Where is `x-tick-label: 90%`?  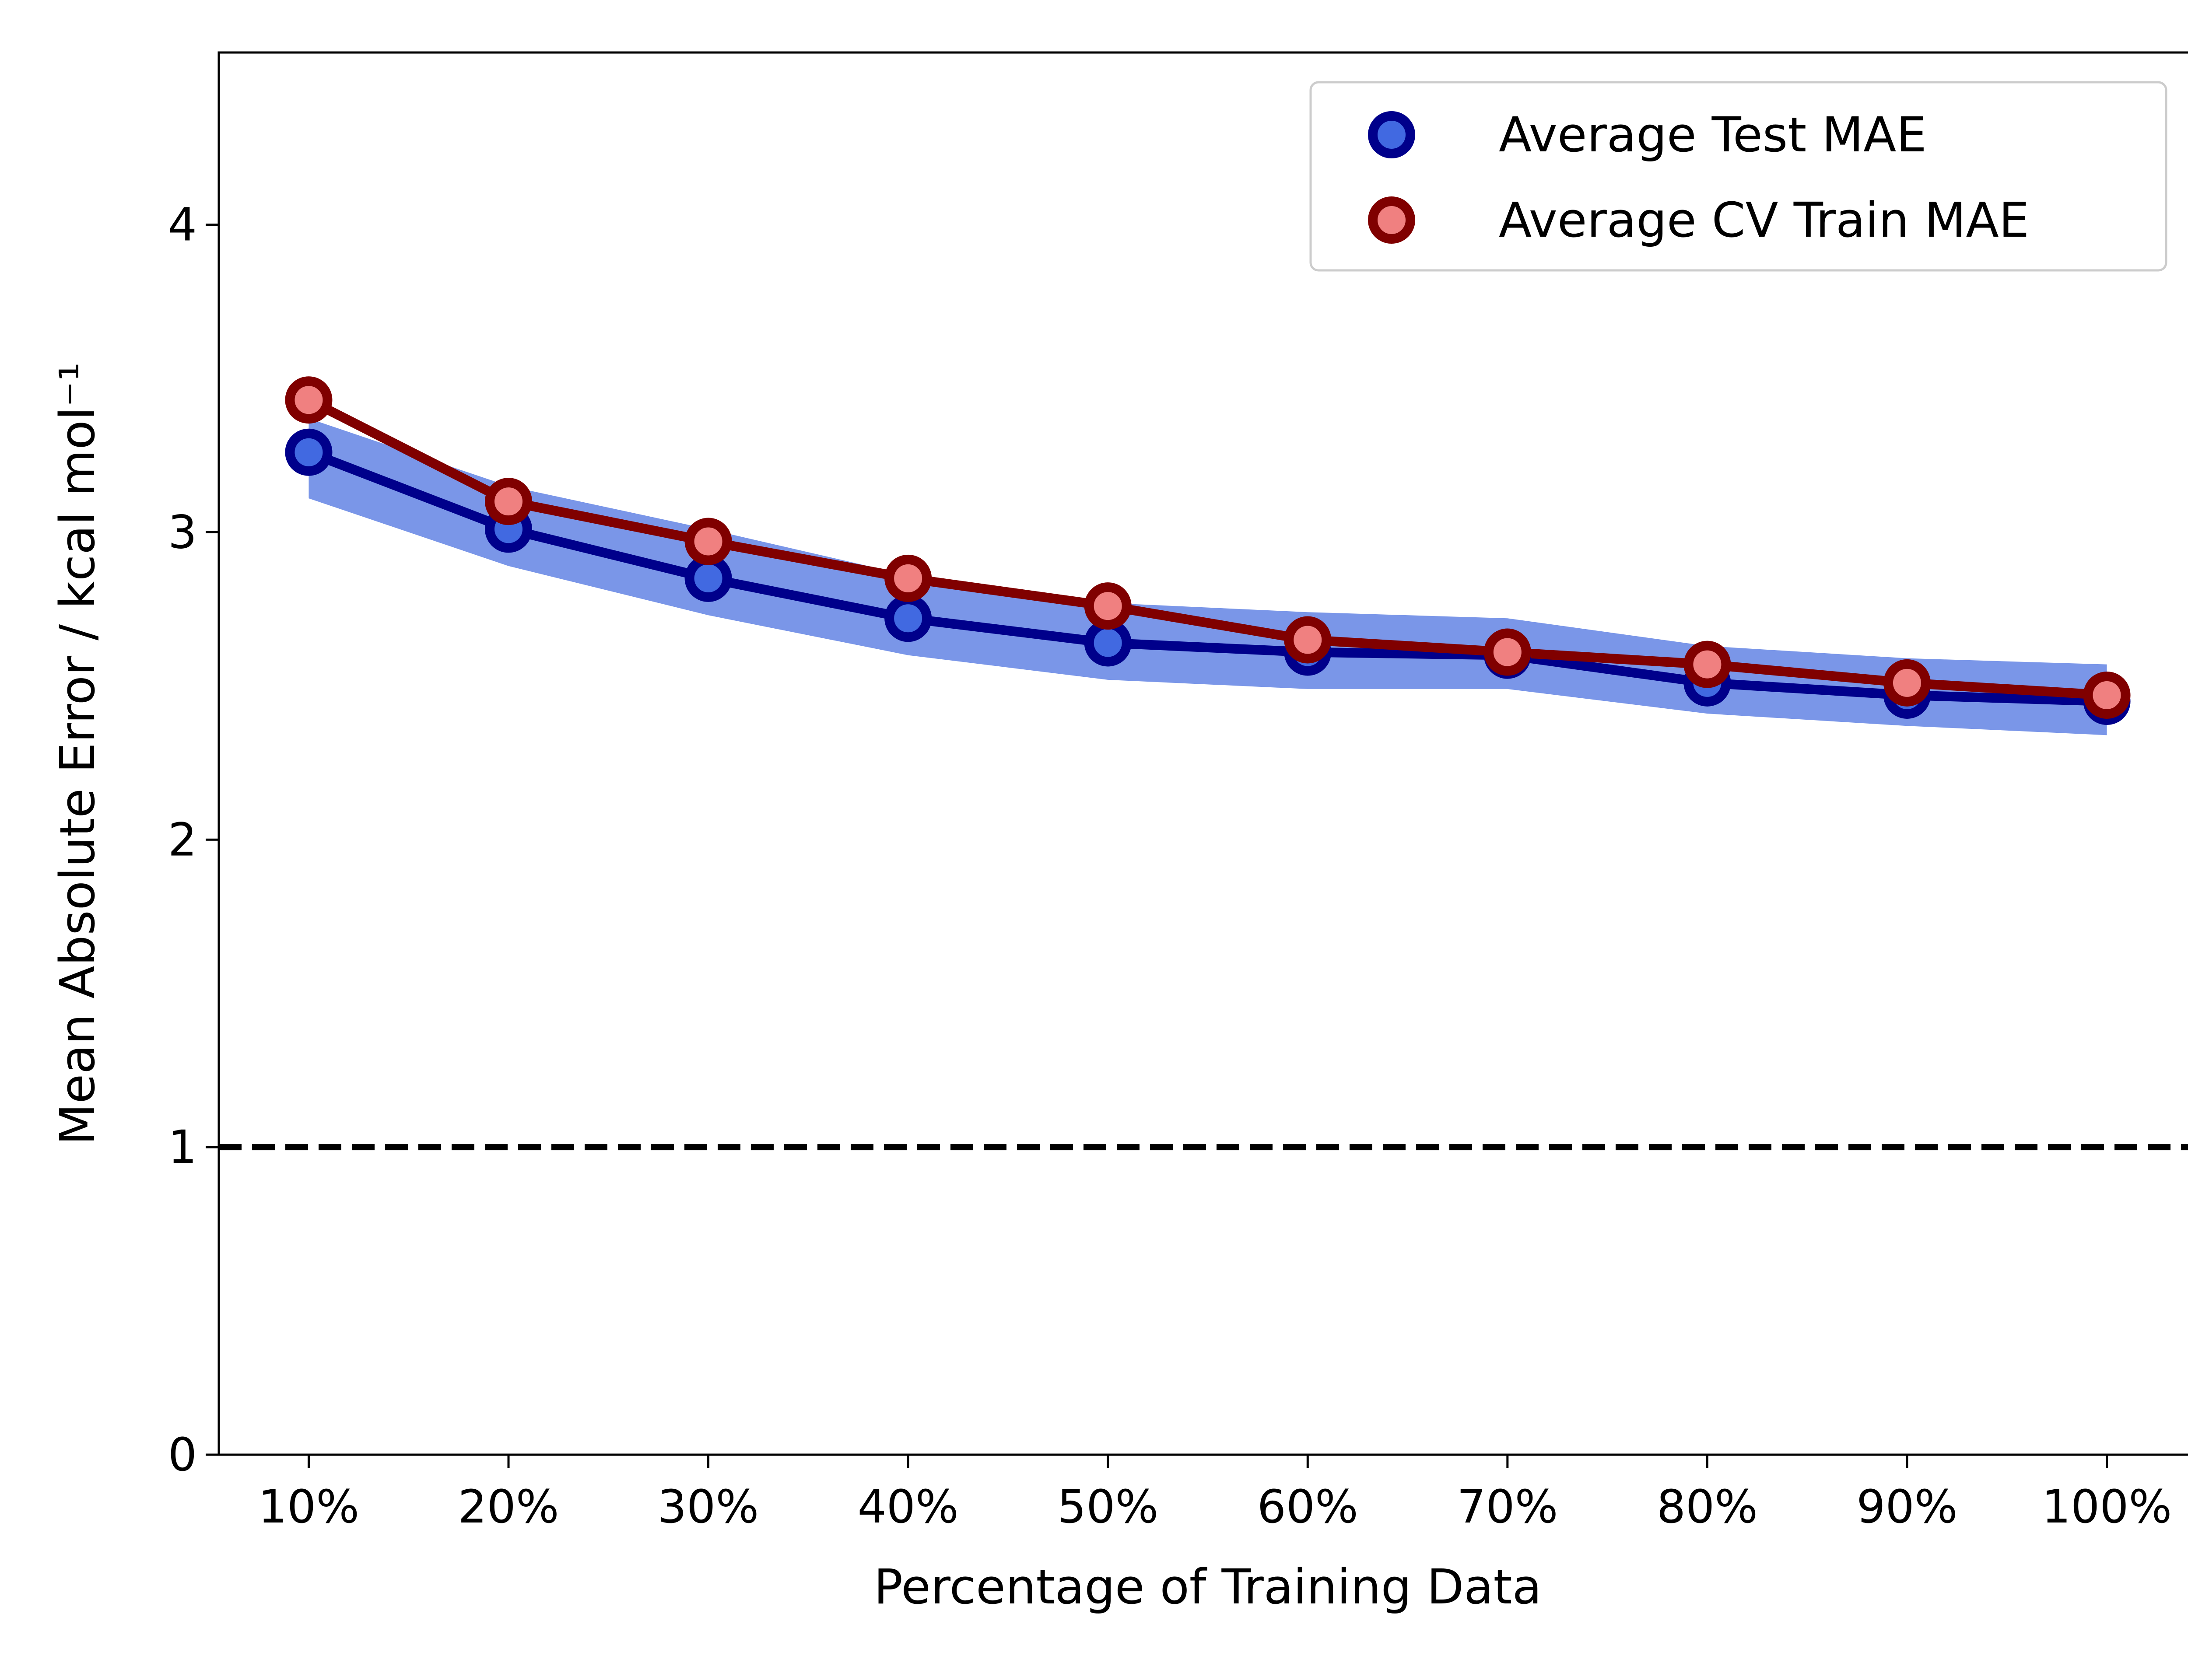 x-tick-label: 90% is located at coordinates (1906, 1506).